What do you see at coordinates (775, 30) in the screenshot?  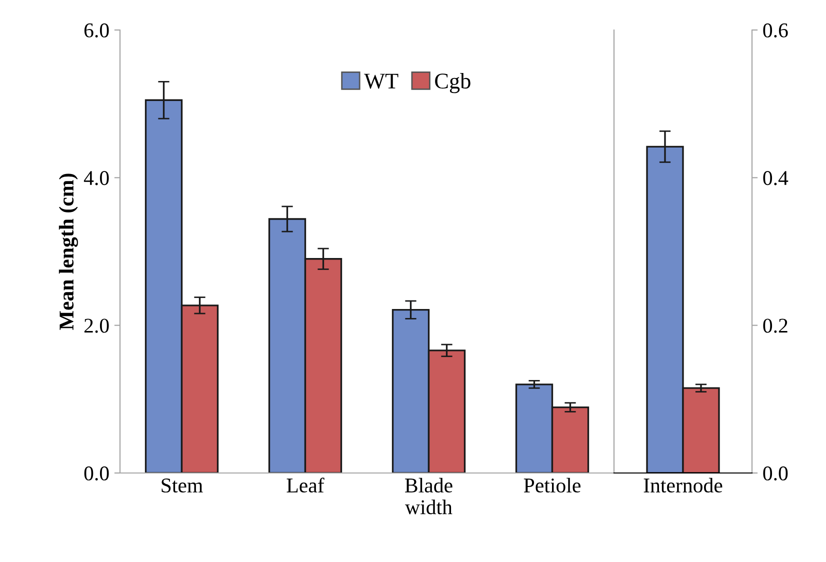 I see `y2-tick-label: 0.6` at bounding box center [775, 30].